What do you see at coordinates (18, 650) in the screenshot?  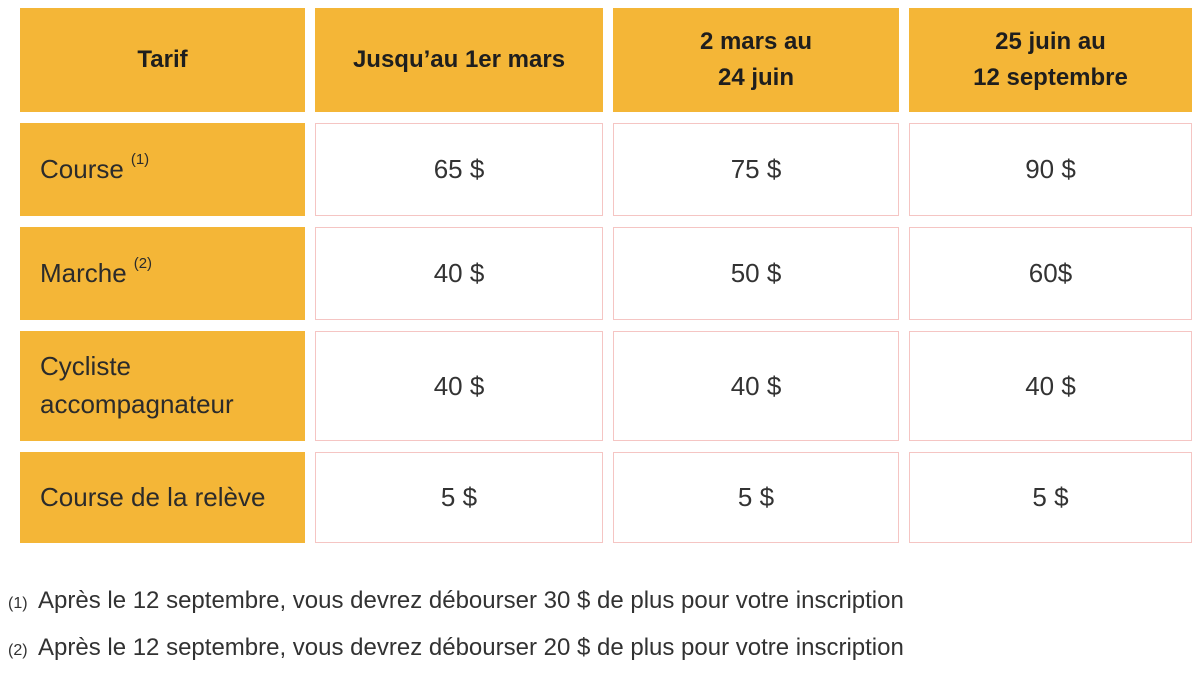 I see `footnote-marker: (2)` at bounding box center [18, 650].